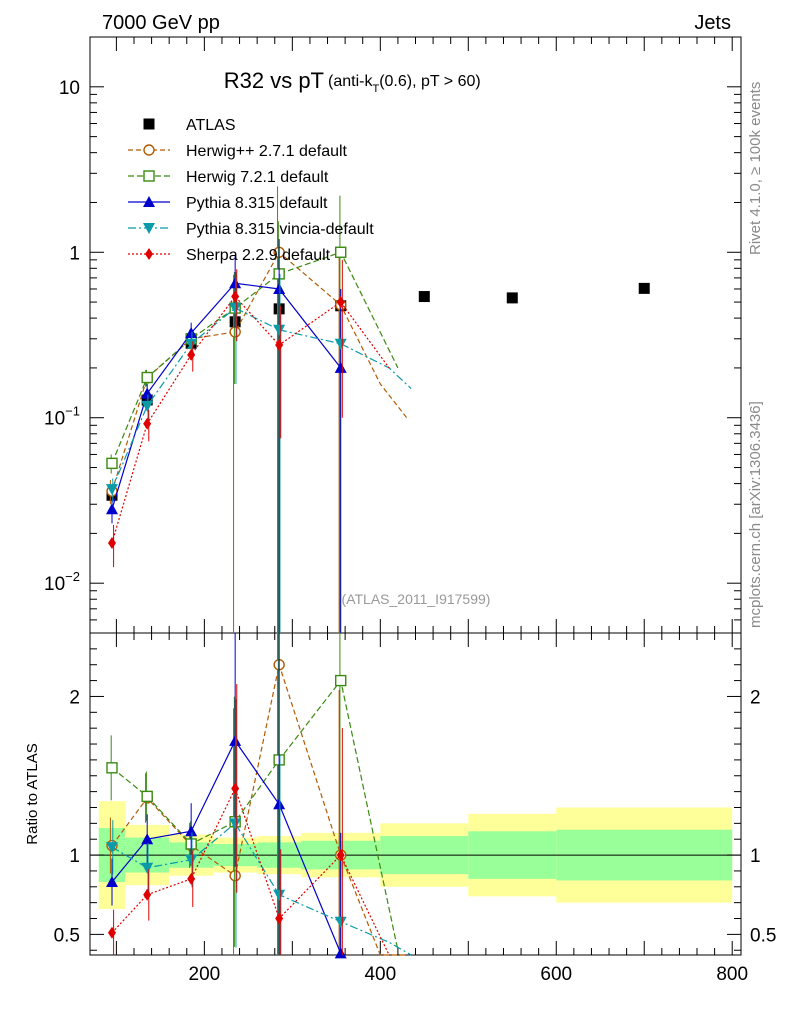 Image resolution: width=786 pixels, height=1024 pixels. What do you see at coordinates (430, 81) in the screenshot?
I see `subtitle-part-3: (0.6), pT > 60)` at bounding box center [430, 81].